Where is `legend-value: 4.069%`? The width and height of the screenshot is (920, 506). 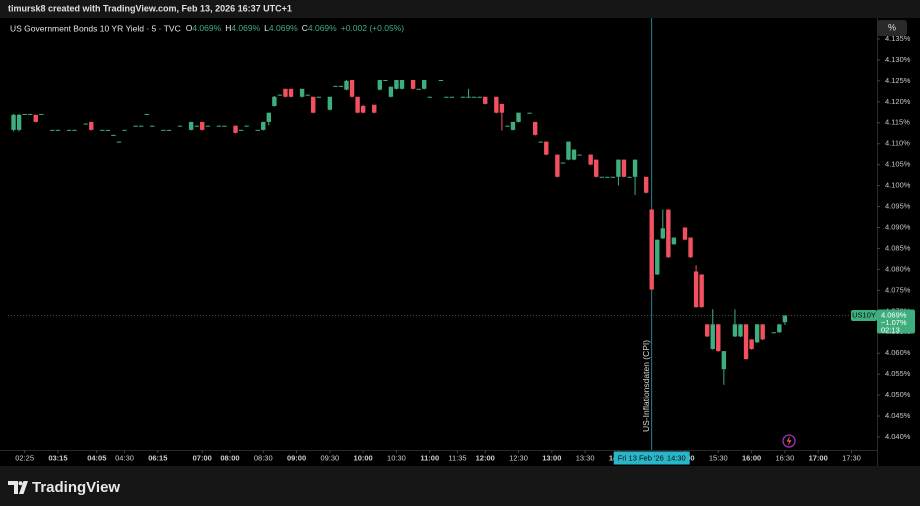 legend-value: 4.069% is located at coordinates (322, 28).